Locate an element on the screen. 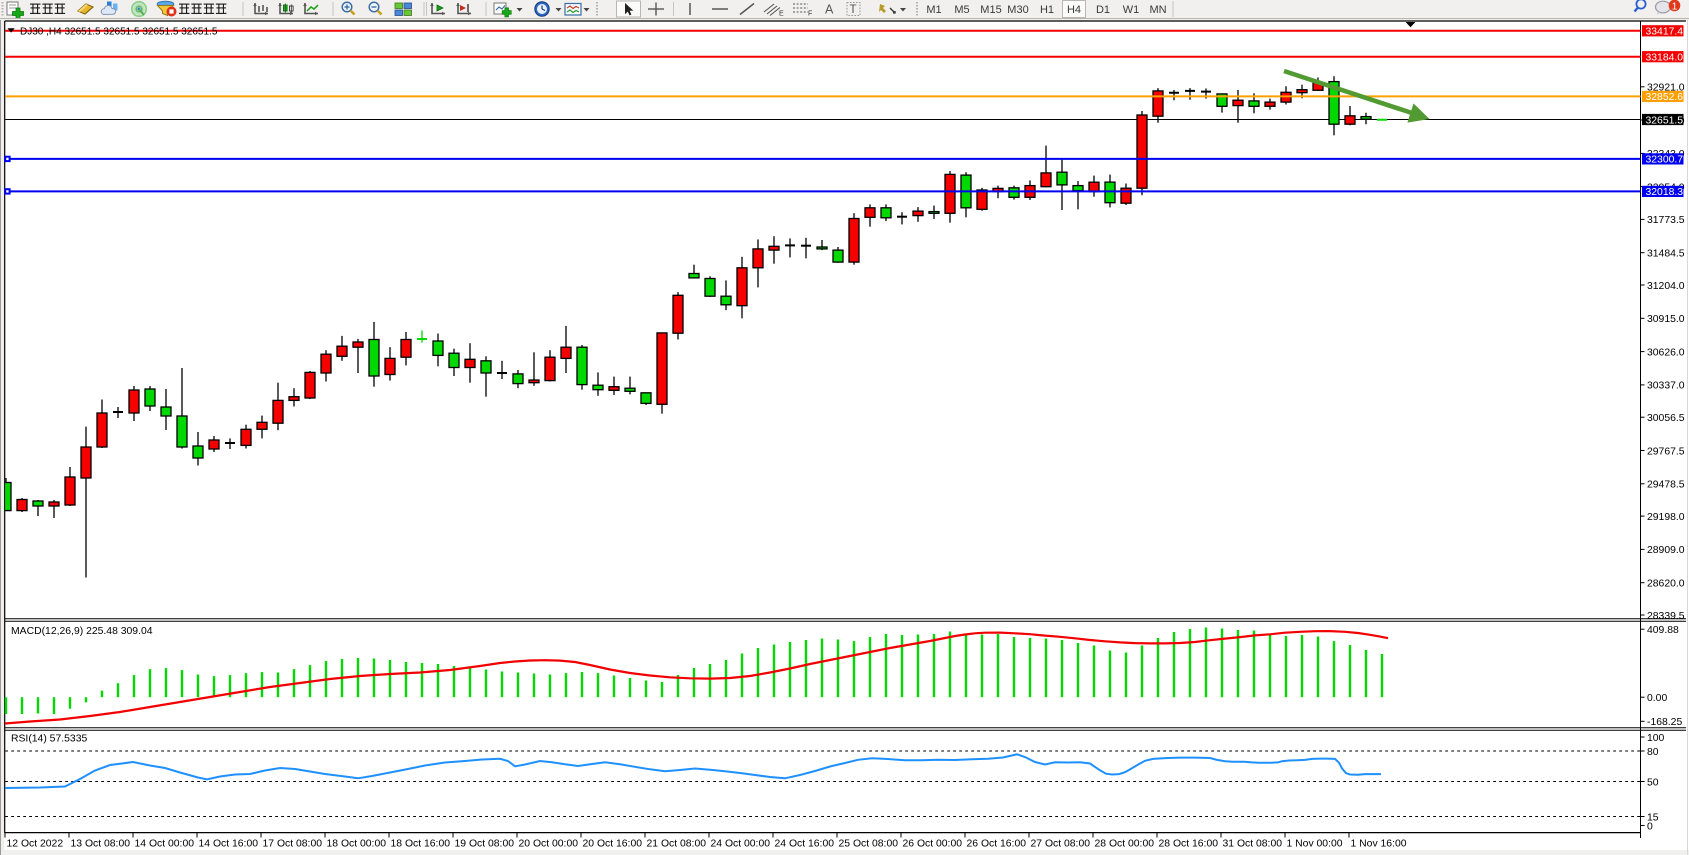  svg-text: 24 Oct 16:00 is located at coordinates (805, 843).